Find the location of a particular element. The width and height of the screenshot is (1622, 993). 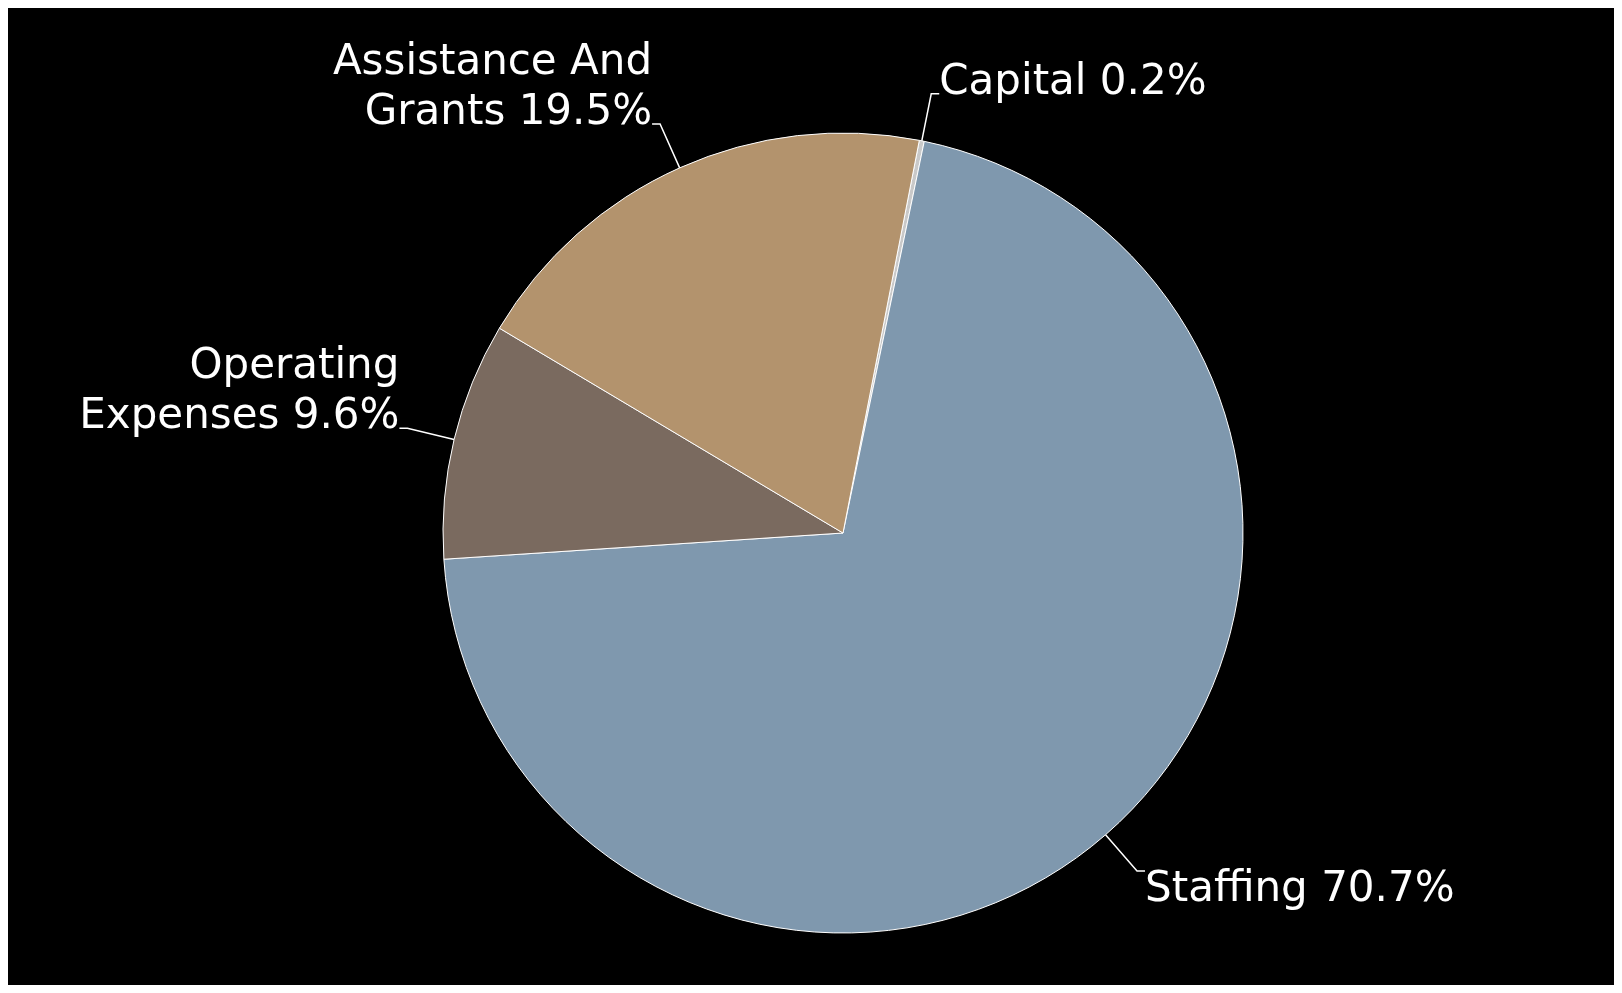

slice-label: Assistance And Grants 19.5% is located at coordinates (492, 85).